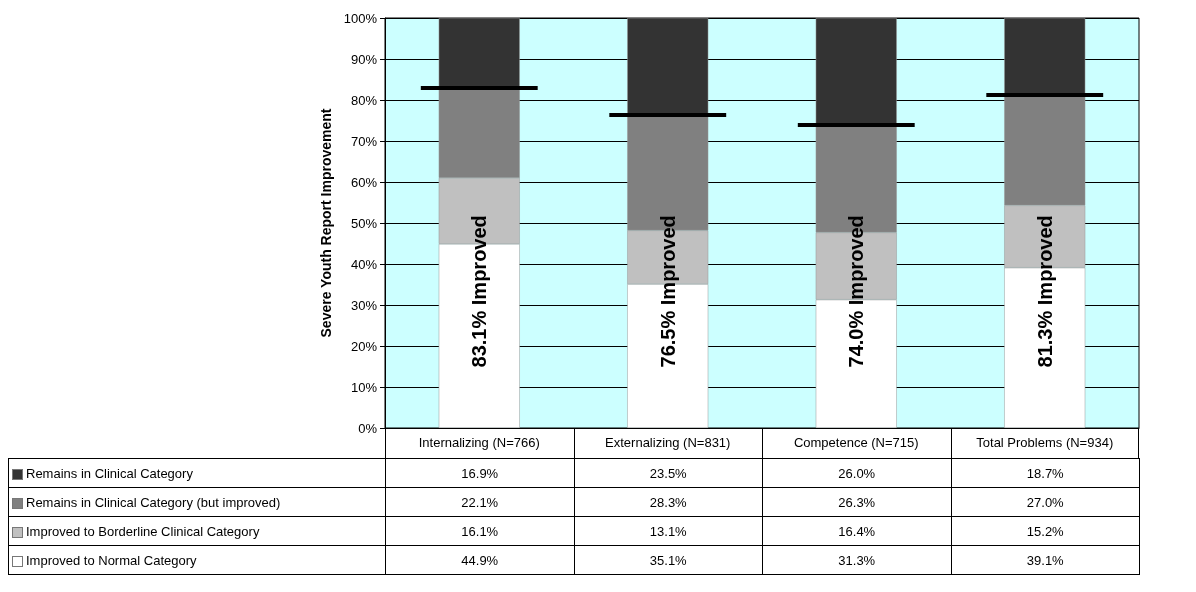 This screenshot has width=1196, height=592. Describe the element at coordinates (668, 442) in the screenshot. I see `x-tick-label: Externalizing (N=831)` at that location.